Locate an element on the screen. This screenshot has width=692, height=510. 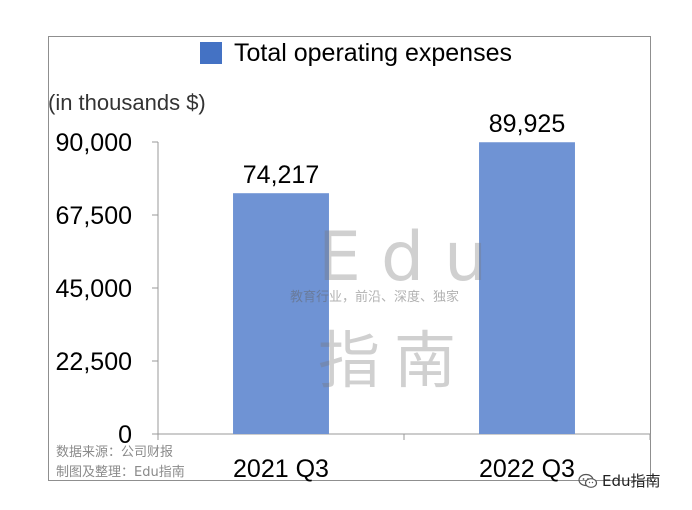
x-tick-label: 2021 Q3 is located at coordinates (281, 469).